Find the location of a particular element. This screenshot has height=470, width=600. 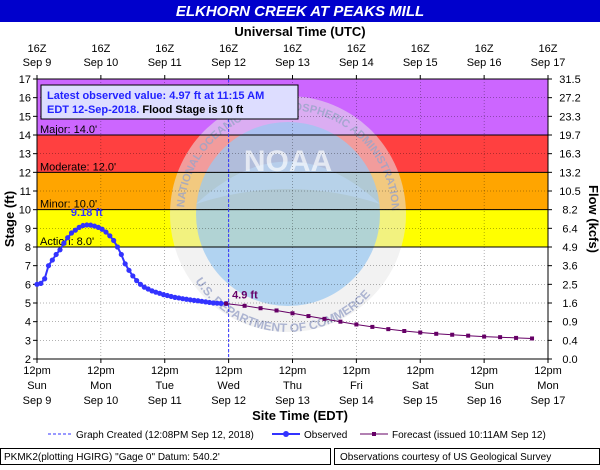

y-tick-label-right: 19.7 is located at coordinates (569, 136).